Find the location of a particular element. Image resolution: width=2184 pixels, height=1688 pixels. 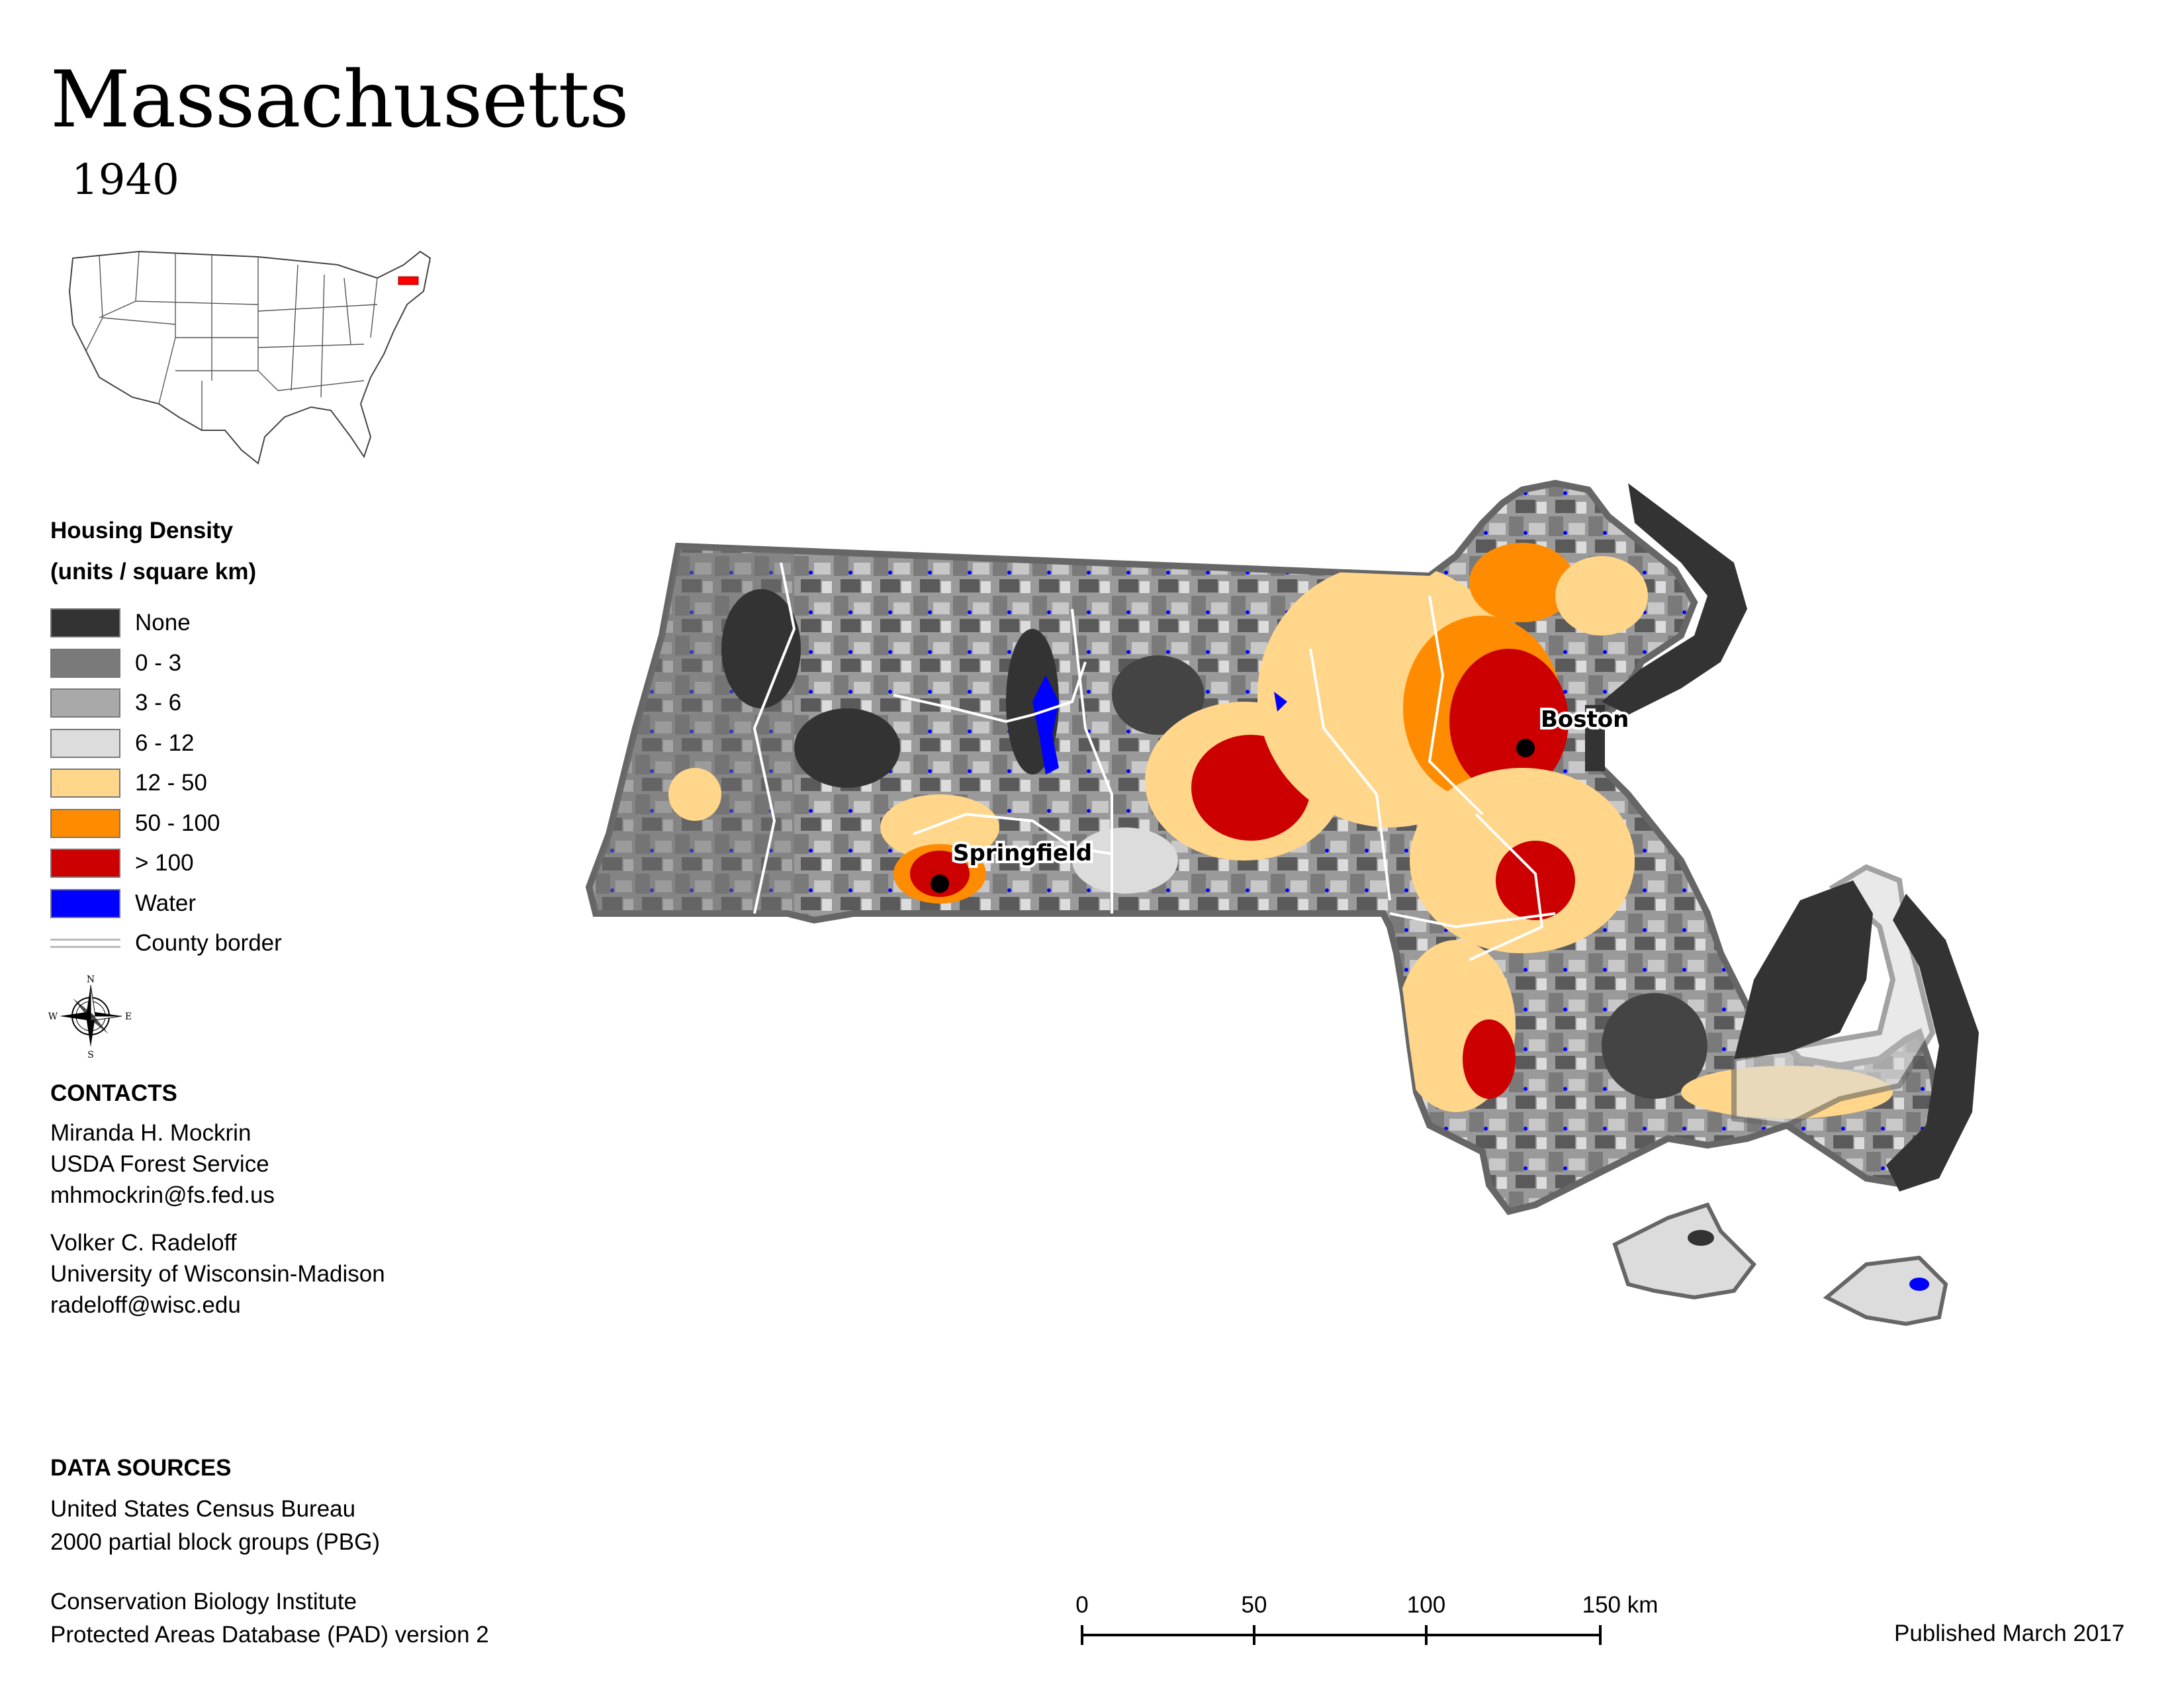

legend-item: 50 - 100 is located at coordinates (248, 823).